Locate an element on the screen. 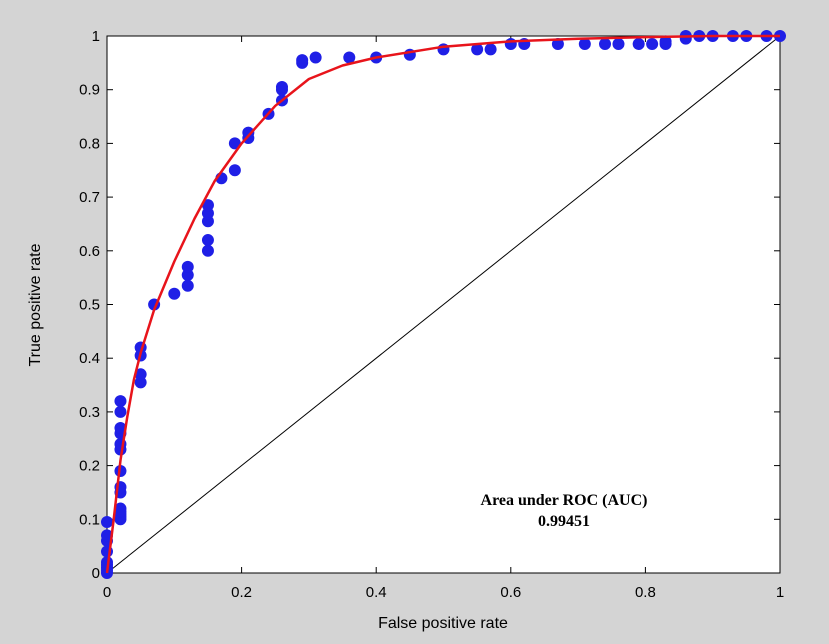  y-tick-label: 0.4 is located at coordinates (89, 358).